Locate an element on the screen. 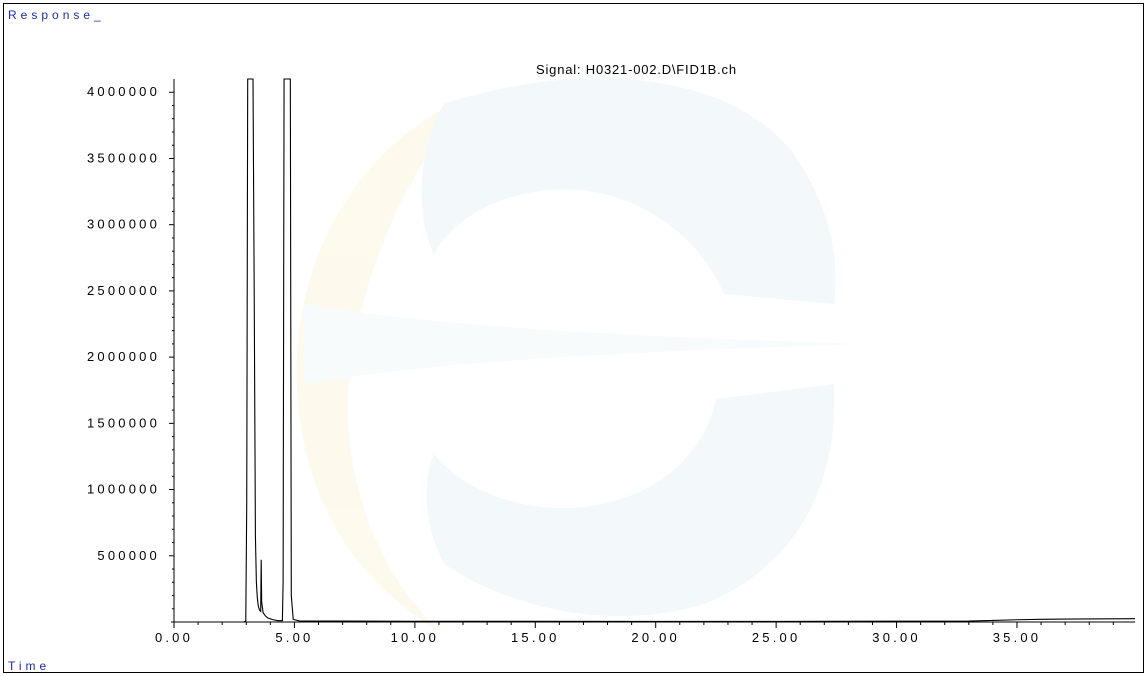 The height and width of the screenshot is (676, 1147). y-tick-label: 2000000 is located at coordinates (123, 356).